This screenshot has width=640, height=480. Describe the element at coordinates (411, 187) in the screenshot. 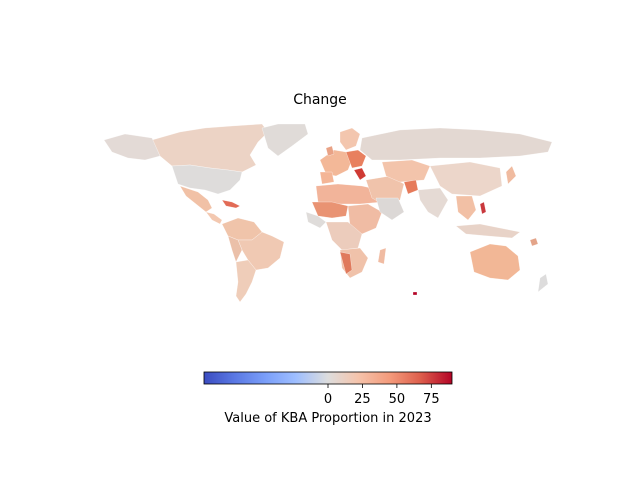

I see `region-afghanistan` at that location.